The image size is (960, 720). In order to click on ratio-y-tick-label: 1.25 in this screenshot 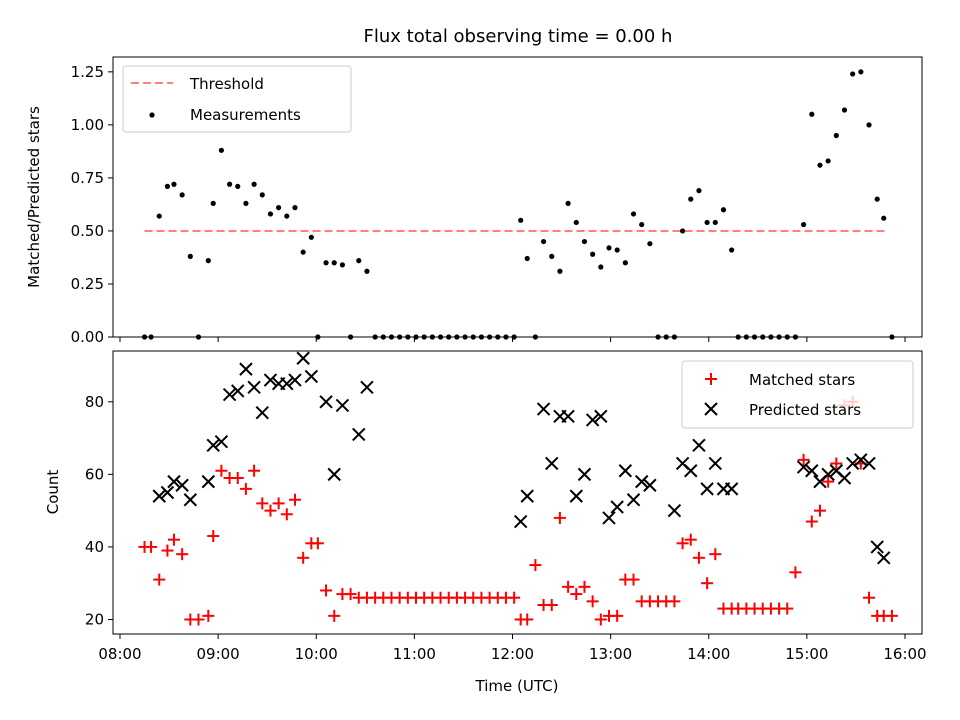, I will do `click(87, 72)`.